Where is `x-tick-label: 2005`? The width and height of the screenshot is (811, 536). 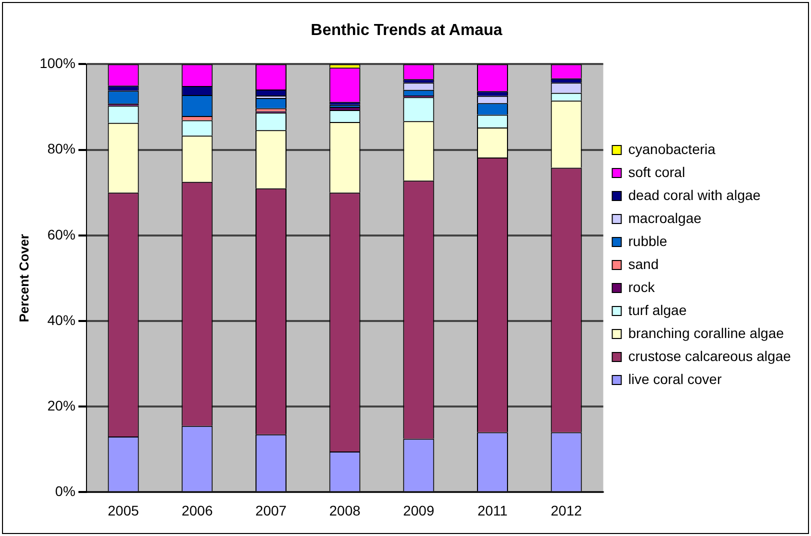 x-tick-label: 2005 is located at coordinates (124, 510).